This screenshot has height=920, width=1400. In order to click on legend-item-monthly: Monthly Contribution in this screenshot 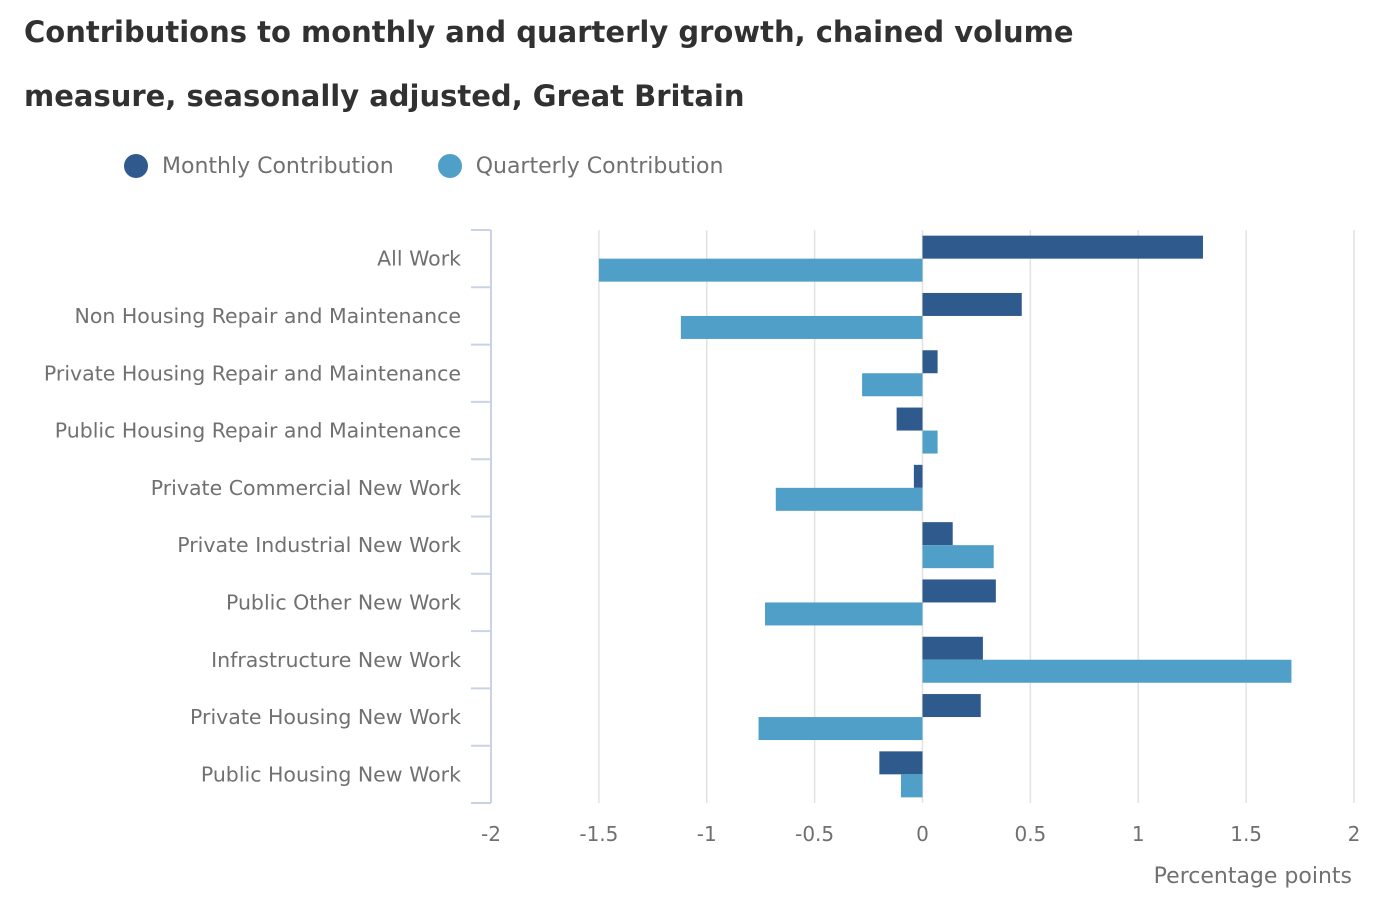, I will do `click(259, 166)`.